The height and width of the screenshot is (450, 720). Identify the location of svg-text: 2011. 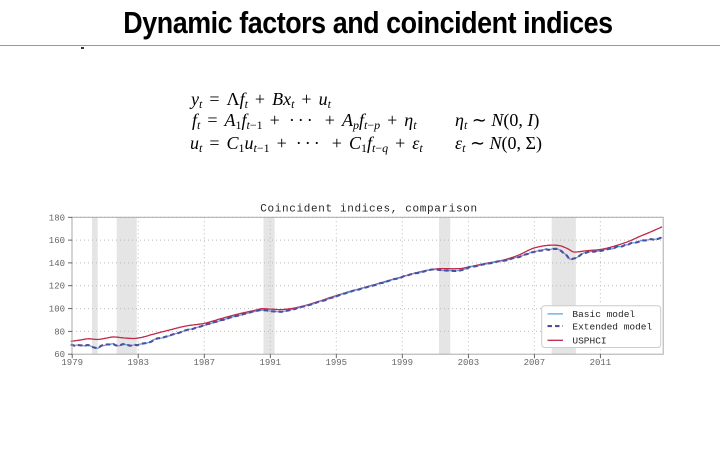
(601, 363).